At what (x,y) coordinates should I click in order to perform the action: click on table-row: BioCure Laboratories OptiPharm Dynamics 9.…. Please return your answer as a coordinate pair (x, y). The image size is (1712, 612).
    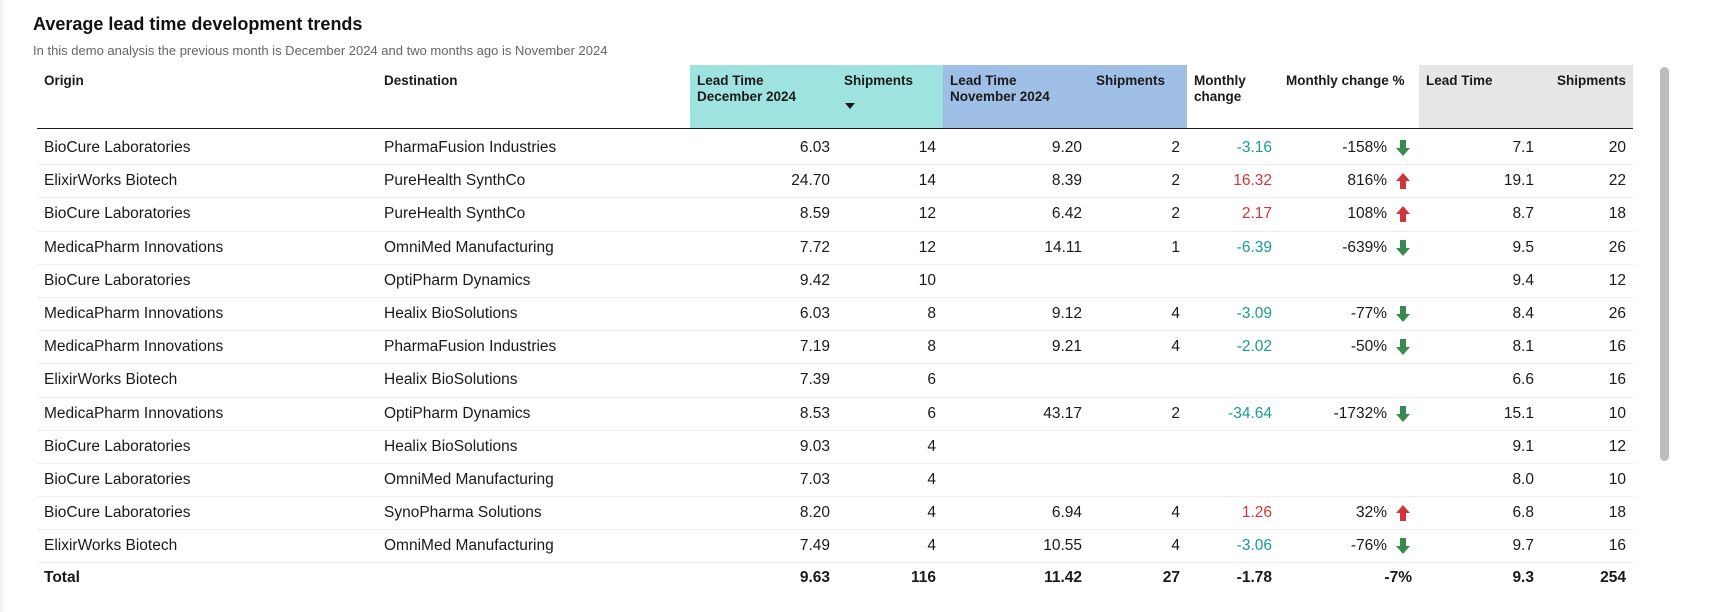
    Looking at the image, I should click on (835, 281).